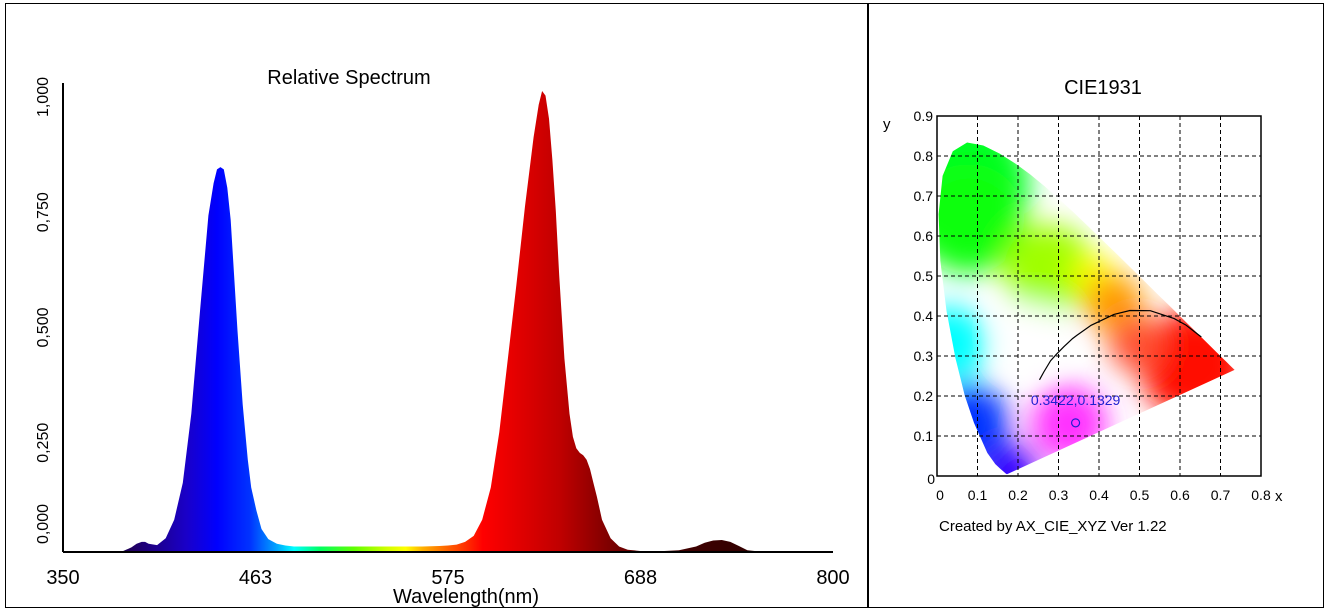 Image resolution: width=1328 pixels, height=612 pixels. What do you see at coordinates (1075, 423) in the screenshot?
I see `chromaticity-point` at bounding box center [1075, 423].